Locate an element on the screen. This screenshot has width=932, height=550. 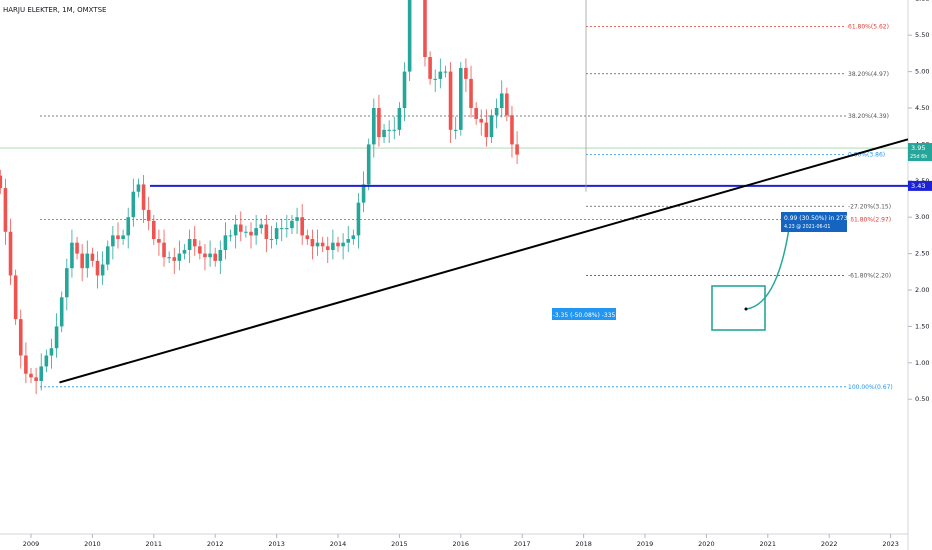
projection-arrow is located at coordinates (768, 265).